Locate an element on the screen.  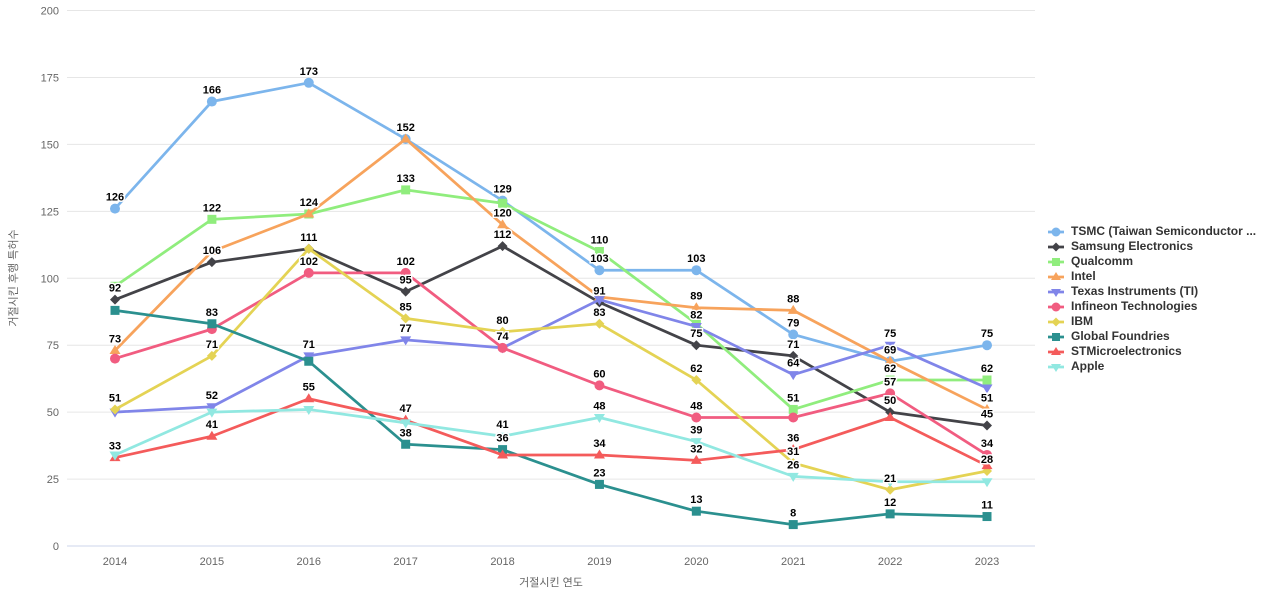
legend-item-4: Intel is located at coordinates (1151, 276).